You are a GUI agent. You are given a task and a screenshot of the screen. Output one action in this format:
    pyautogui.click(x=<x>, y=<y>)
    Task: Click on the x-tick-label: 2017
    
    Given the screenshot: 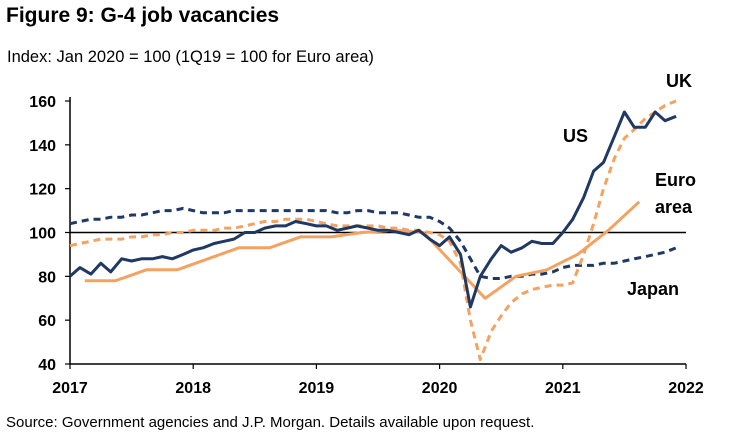 What is the action you would take?
    pyautogui.click(x=70, y=388)
    